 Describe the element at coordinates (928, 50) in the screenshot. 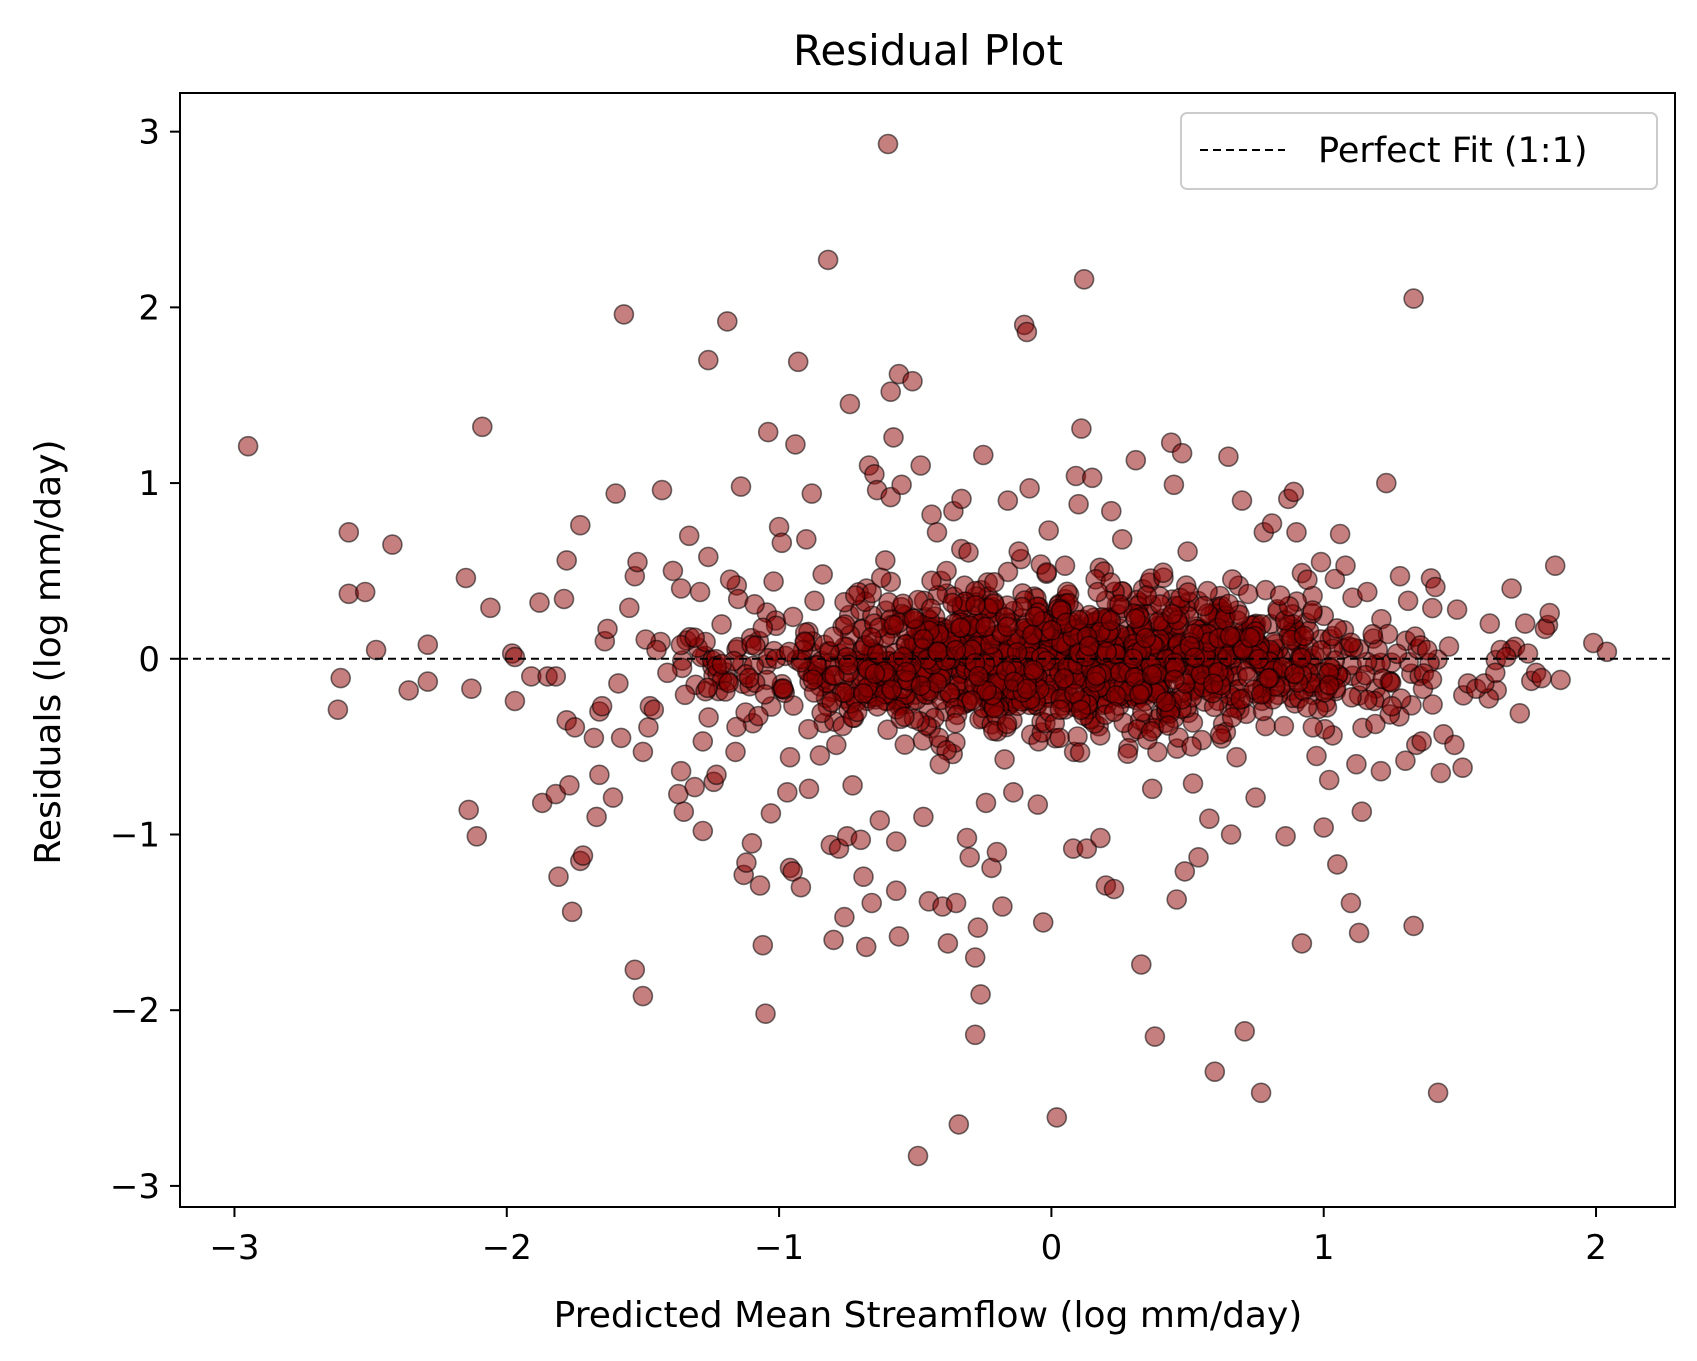

I see `chart-title: Residual Plot` at that location.